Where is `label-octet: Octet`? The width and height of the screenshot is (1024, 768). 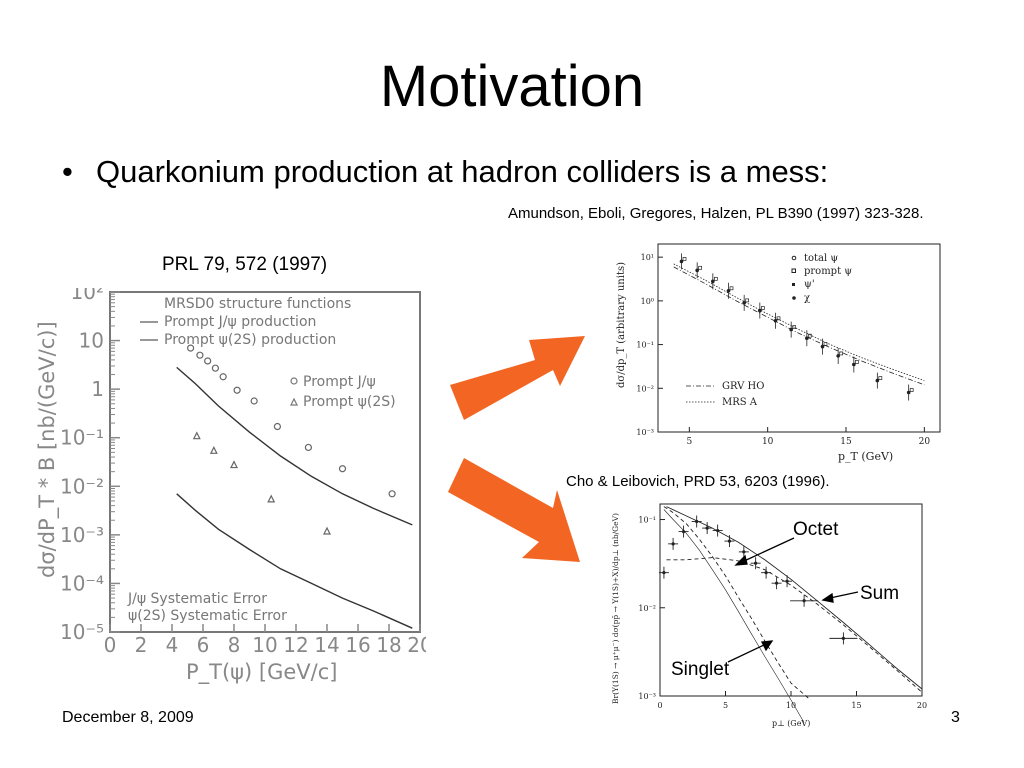
label-octet: Octet is located at coordinates (816, 529).